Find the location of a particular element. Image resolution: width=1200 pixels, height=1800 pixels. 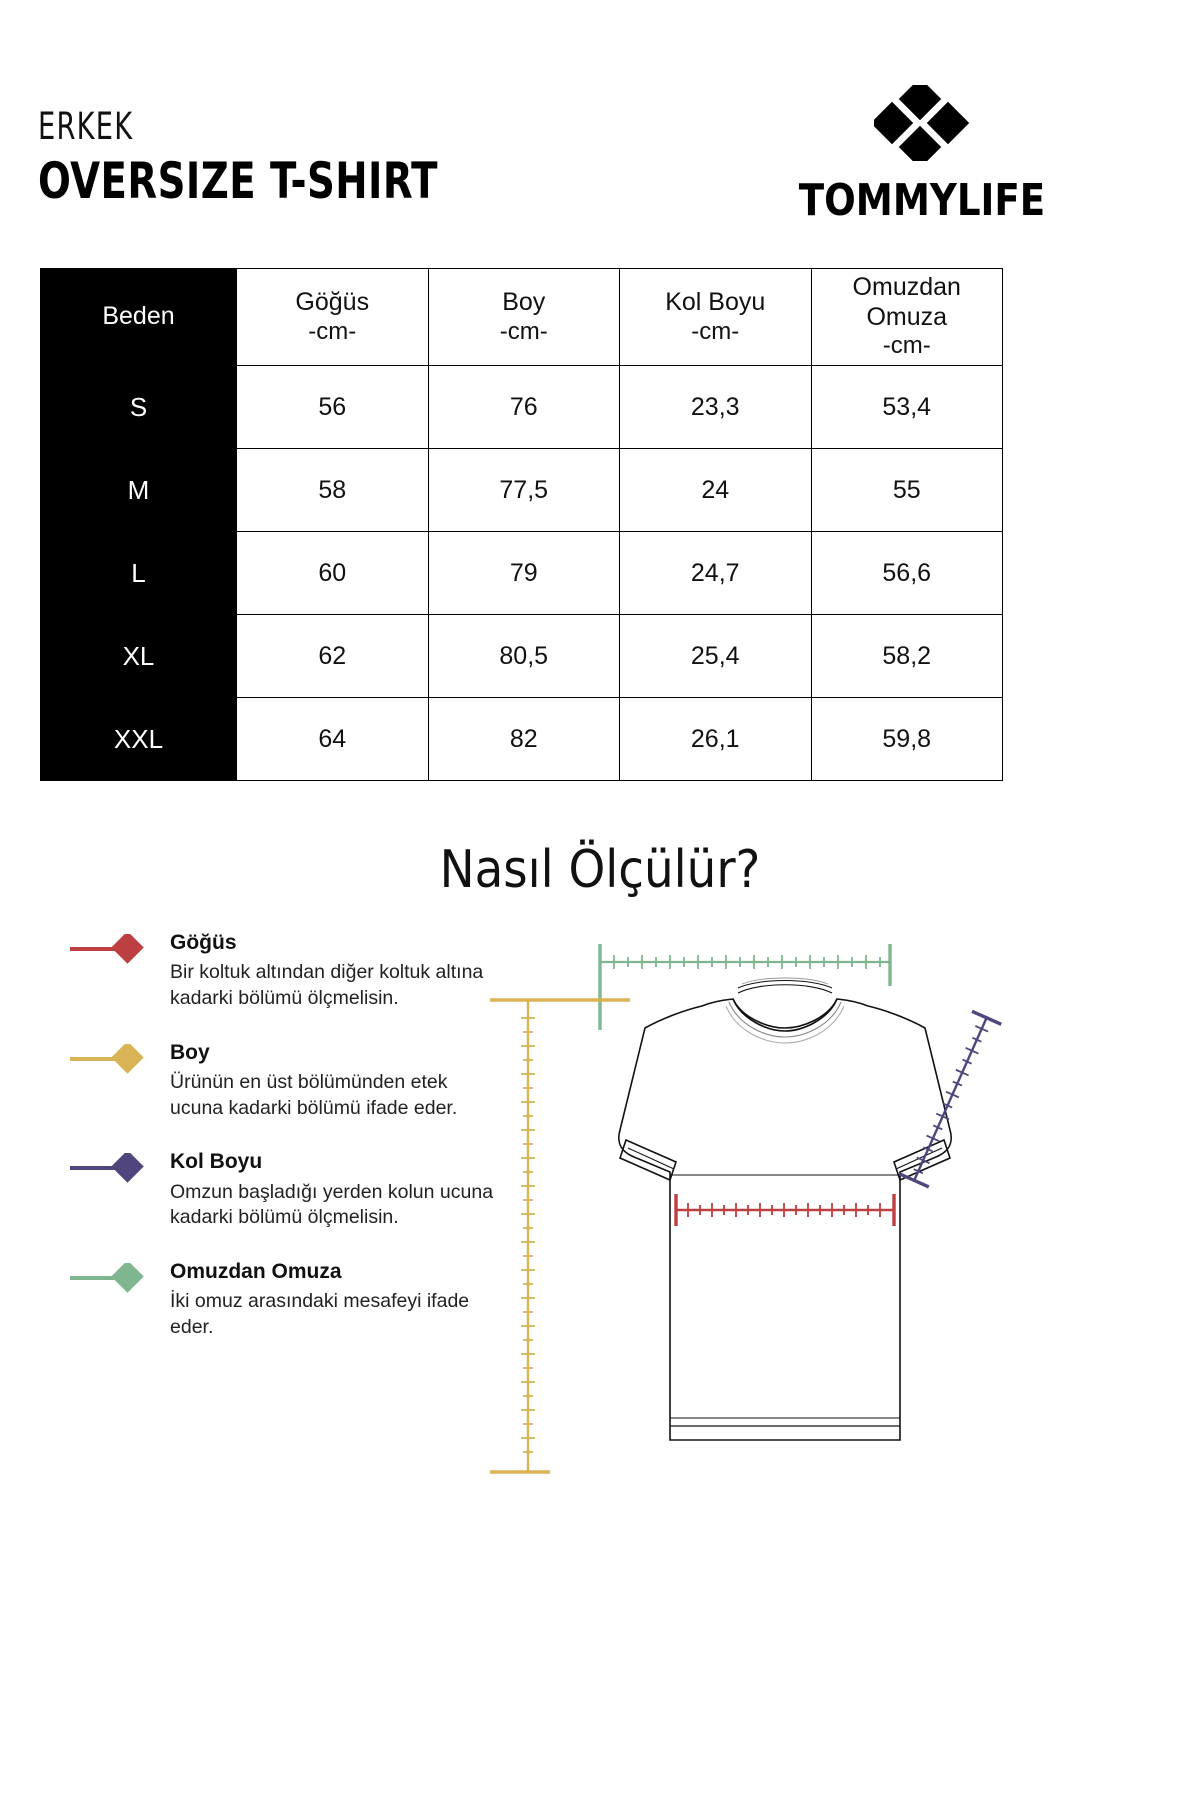

legend-desc-omuzdan-omuza: İki omuz arasındaki mesafeyi ifade eder. is located at coordinates (320, 1314).